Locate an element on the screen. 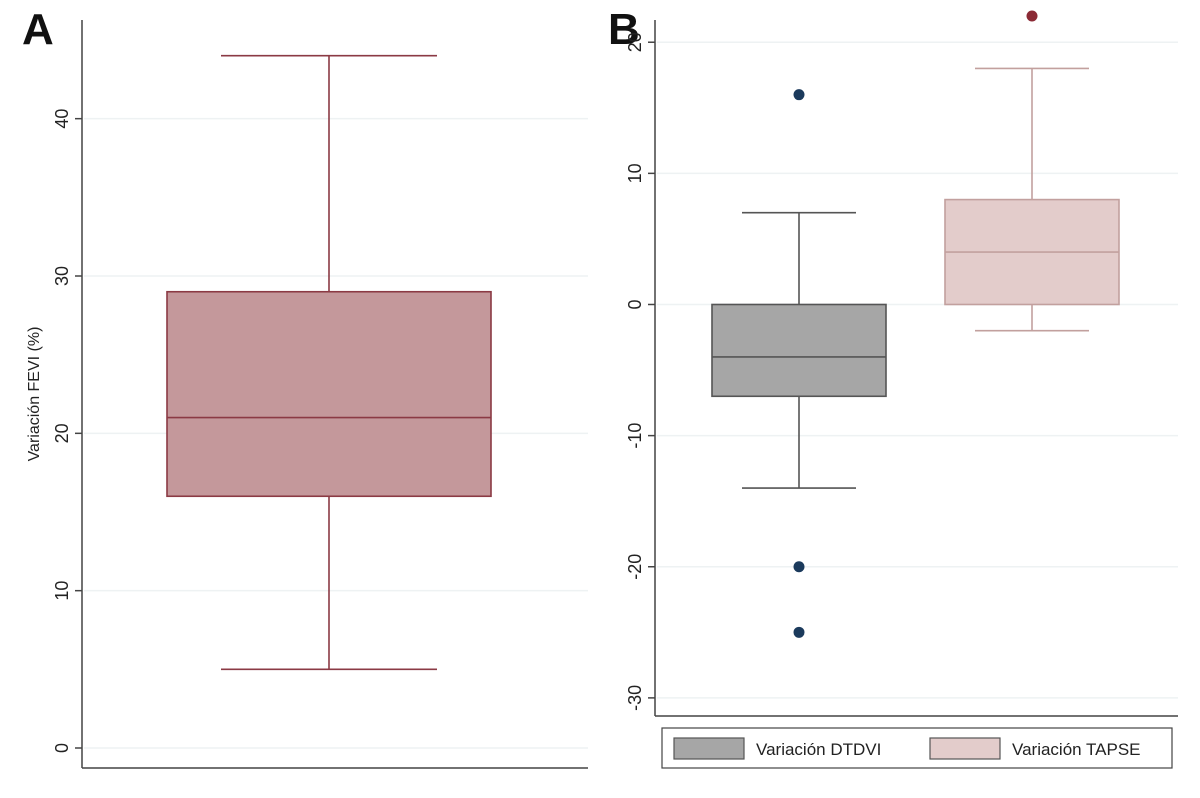 The width and height of the screenshot is (1200, 798). legend-label-dtdvi: Variación DTDVI is located at coordinates (818, 749).